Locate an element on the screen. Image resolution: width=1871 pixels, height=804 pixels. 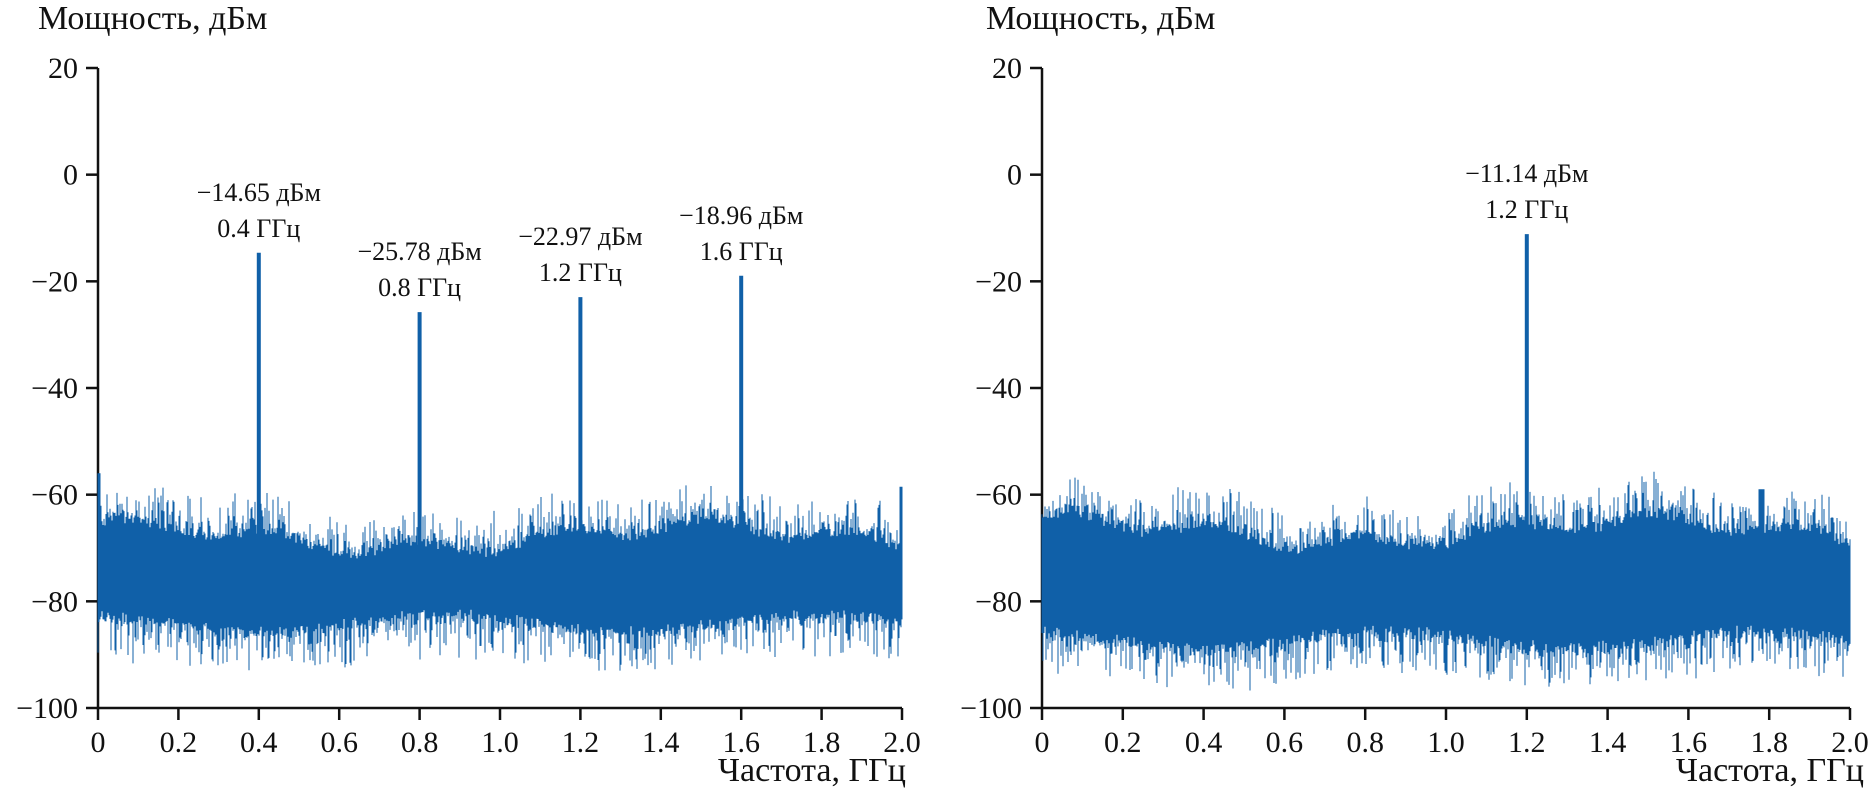
peak-annotation-power: −22.97 дБм is located at coordinates (580, 236).